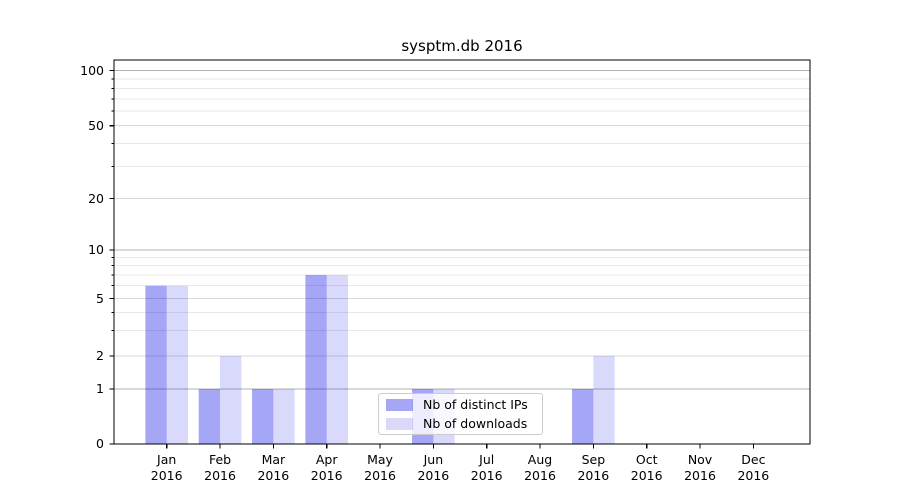 The height and width of the screenshot is (500, 900). What do you see at coordinates (96, 125) in the screenshot?
I see `y-tick-label: 50` at bounding box center [96, 125].